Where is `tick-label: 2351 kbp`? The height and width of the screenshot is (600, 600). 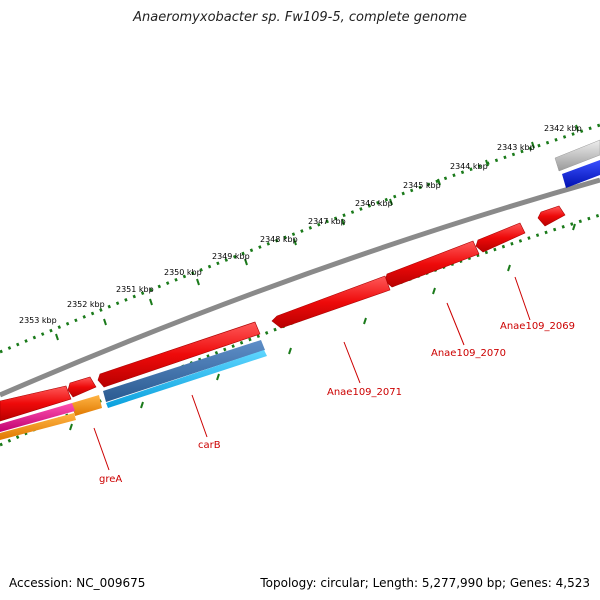 tick-label: 2351 kbp is located at coordinates (135, 289).